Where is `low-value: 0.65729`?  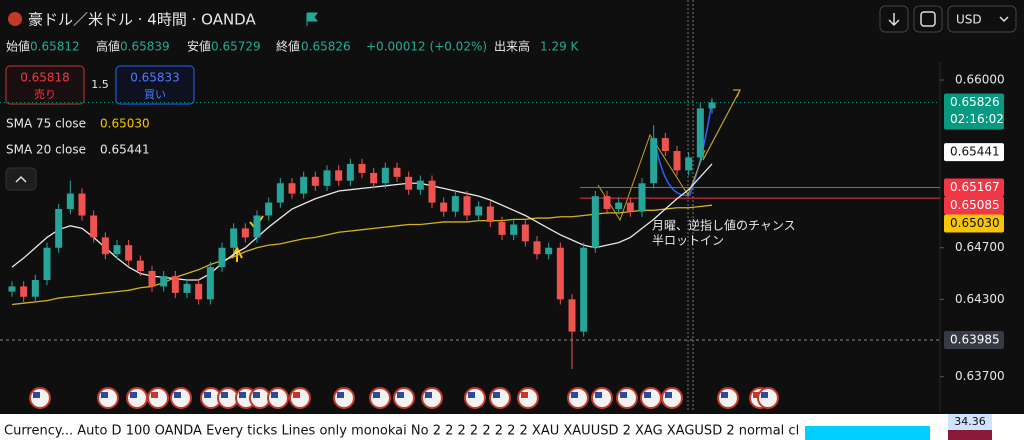 low-value: 0.65729 is located at coordinates (236, 47).